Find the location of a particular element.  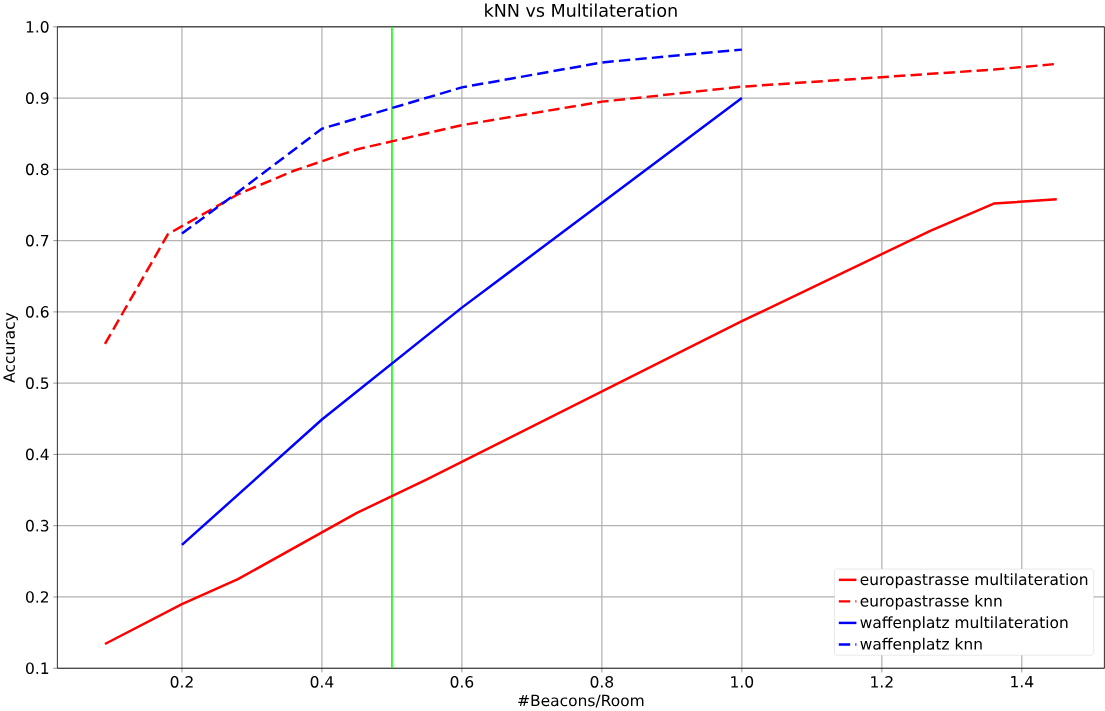

legend-label: europastrasse multilateration is located at coordinates (974, 581).